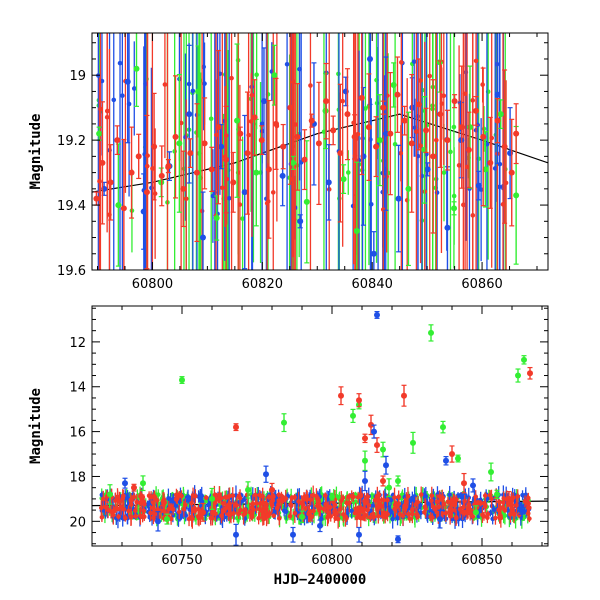 The image size is (600, 600). What do you see at coordinates (77, 76) in the screenshot?
I see `y-tick-label: 19` at bounding box center [77, 76].